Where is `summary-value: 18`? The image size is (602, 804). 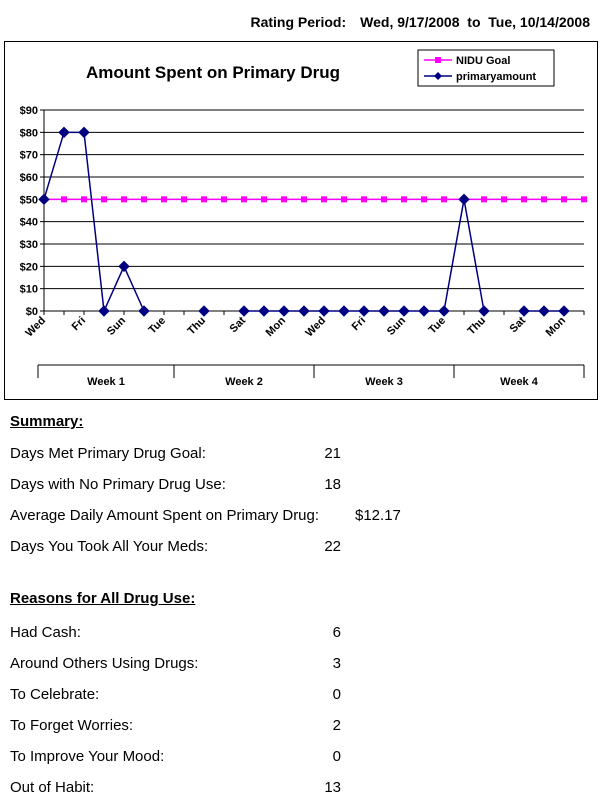
summary-value: 18 is located at coordinates (332, 484).